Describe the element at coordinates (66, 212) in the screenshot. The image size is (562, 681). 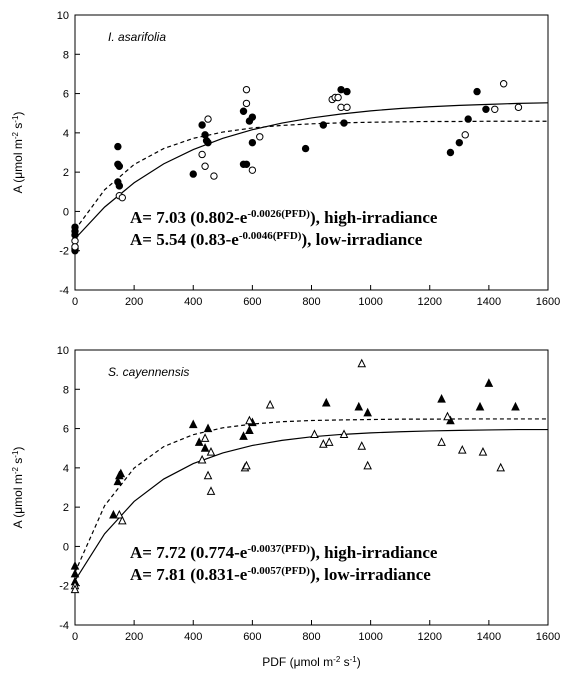
I see `y-tick-label: 0` at that location.